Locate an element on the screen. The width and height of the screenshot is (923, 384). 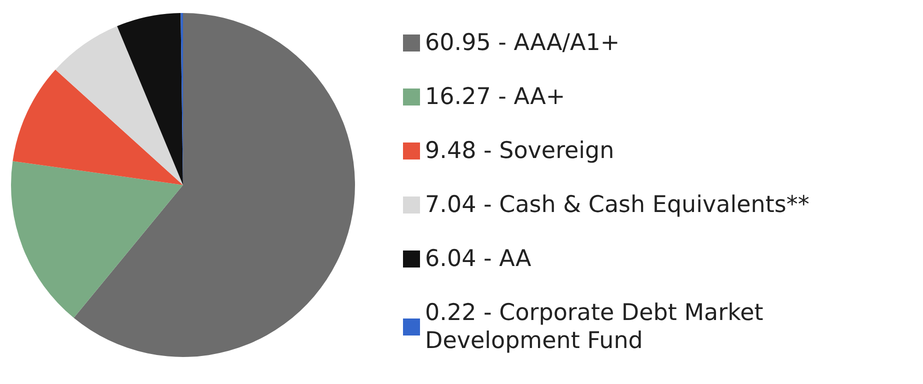
legend-label: 16.27 - AA+ is located at coordinates (495, 97).